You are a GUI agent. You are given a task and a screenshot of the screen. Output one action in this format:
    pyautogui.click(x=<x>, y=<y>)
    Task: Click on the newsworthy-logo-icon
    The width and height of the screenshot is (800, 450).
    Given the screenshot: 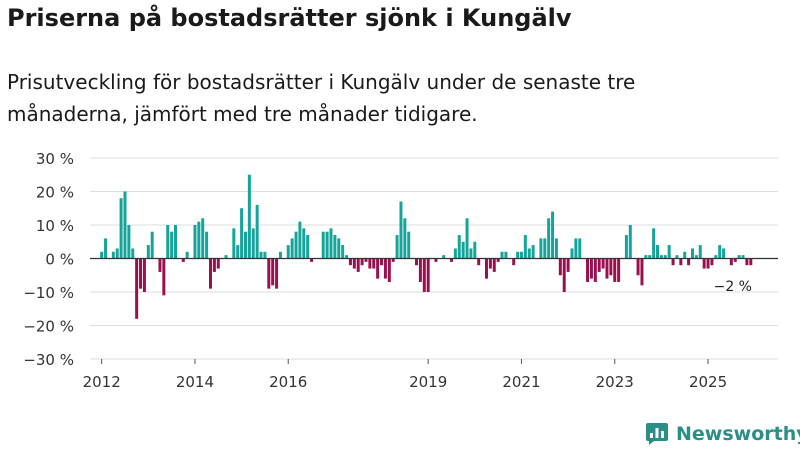 What is the action you would take?
    pyautogui.click(x=657, y=434)
    